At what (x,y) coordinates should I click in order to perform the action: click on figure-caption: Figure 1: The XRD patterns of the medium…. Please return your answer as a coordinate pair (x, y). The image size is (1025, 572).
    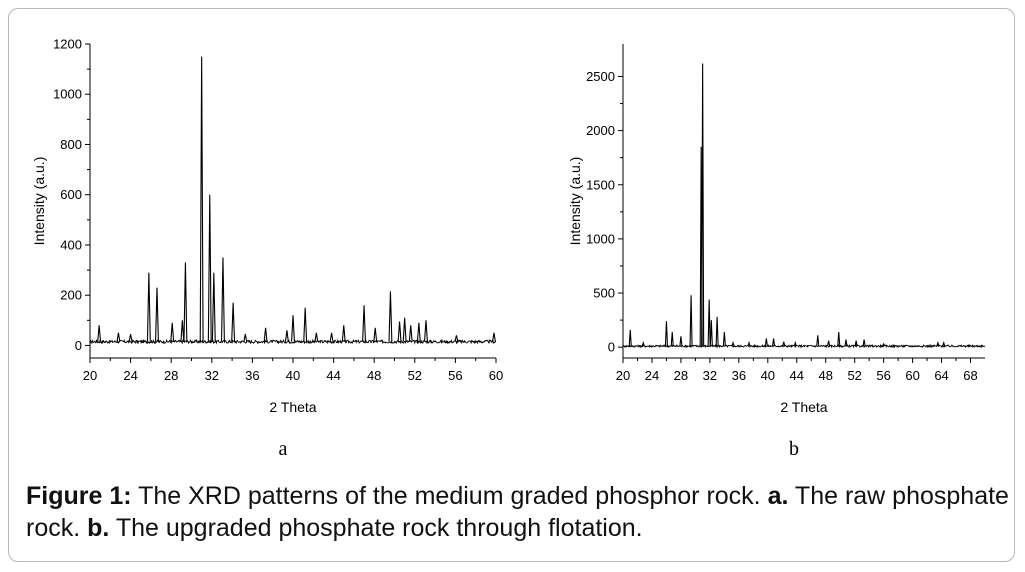
    Looking at the image, I should click on (518, 512).